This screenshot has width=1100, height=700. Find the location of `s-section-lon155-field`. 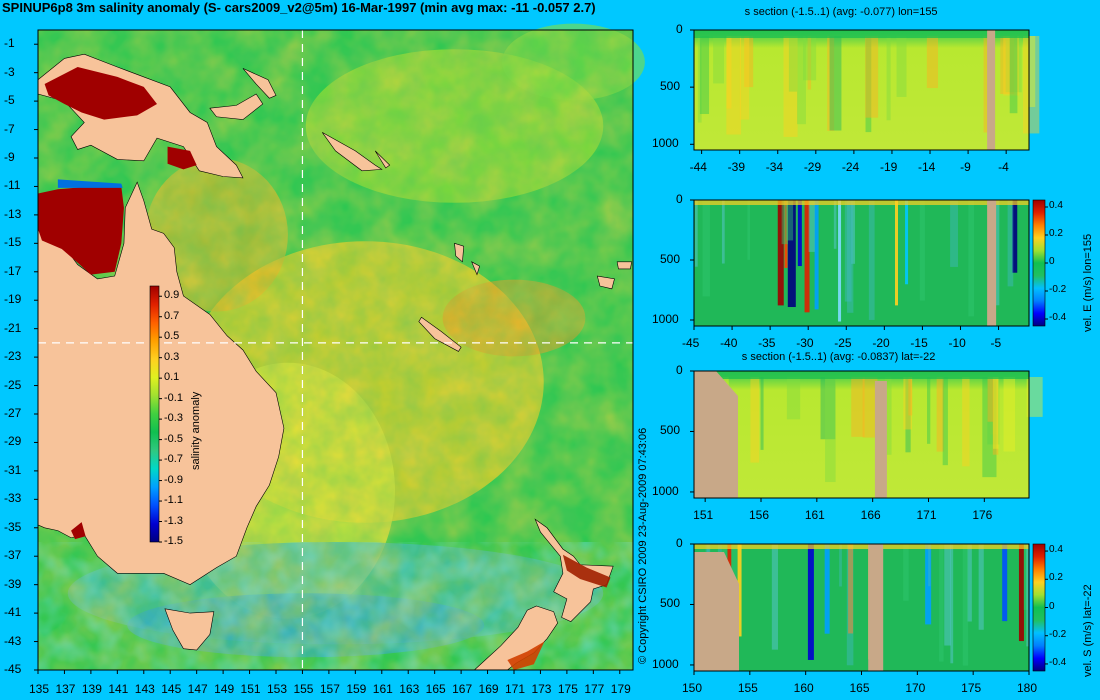

s-section-lon155-field is located at coordinates (861, 90).